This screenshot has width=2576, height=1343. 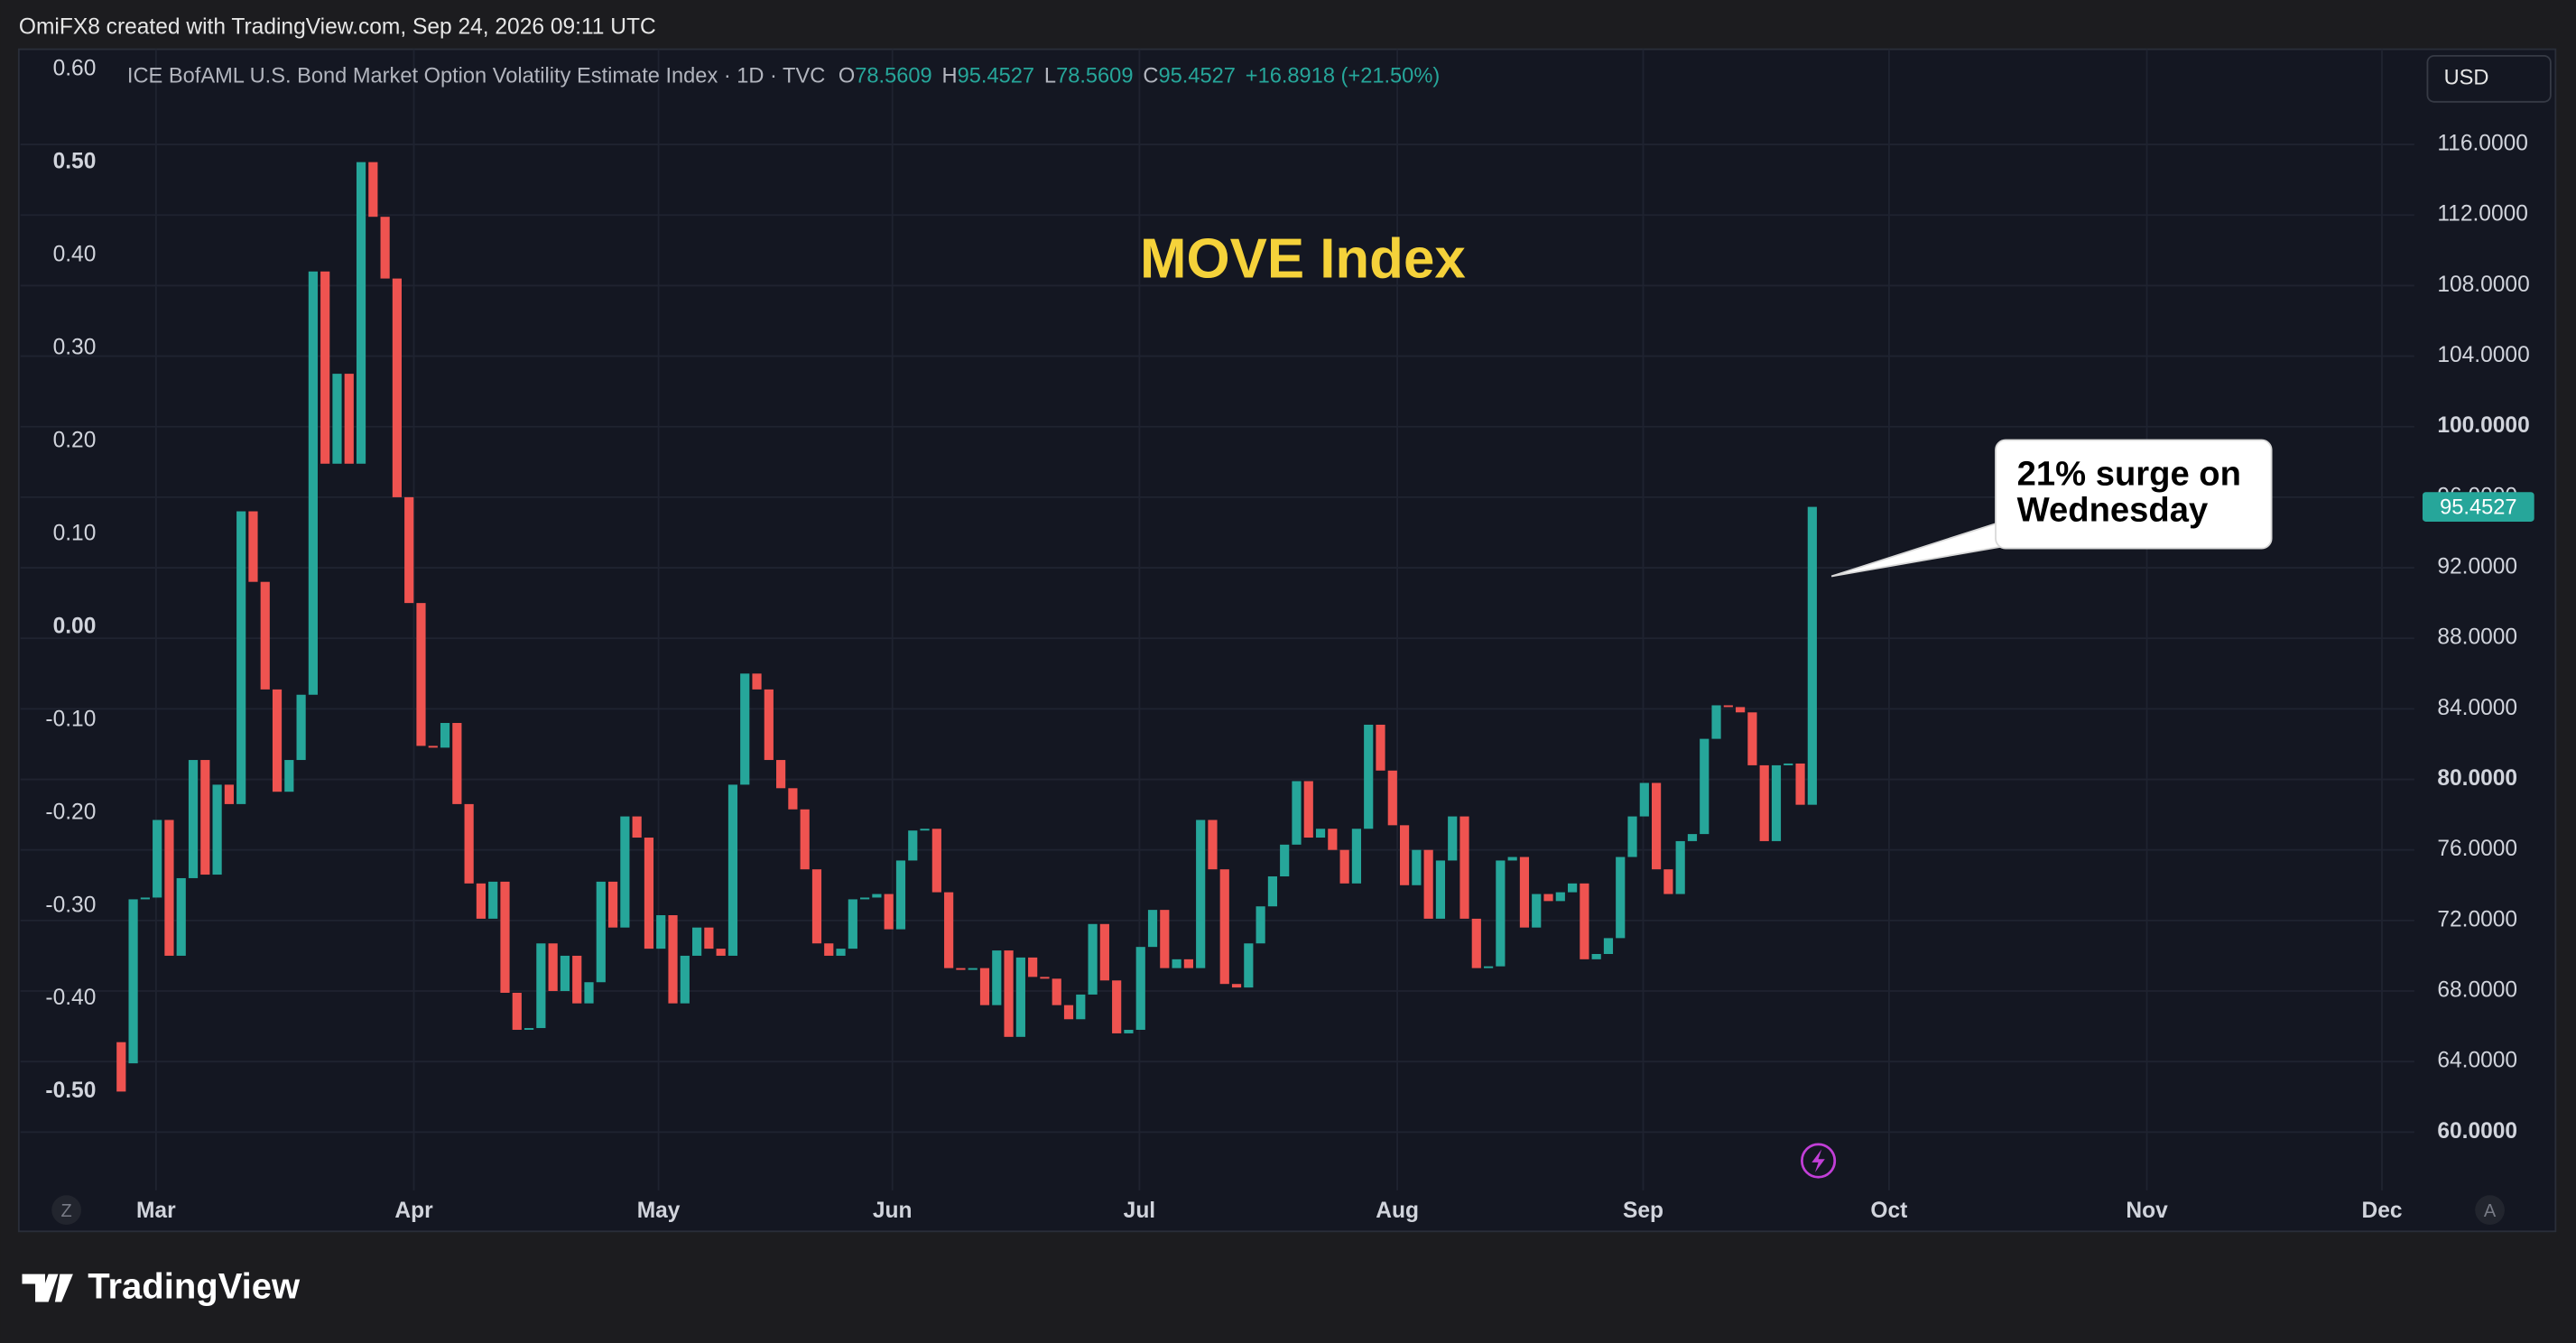 What do you see at coordinates (75, 626) in the screenshot?
I see `y2-tick-label: 0.00` at bounding box center [75, 626].